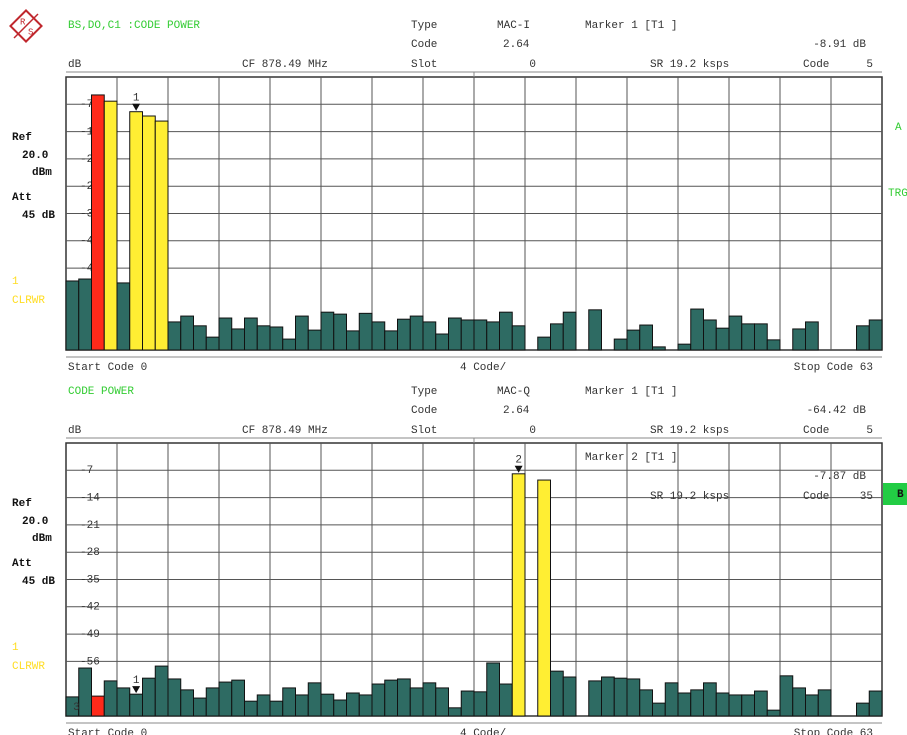 The height and width of the screenshot is (735, 907). What do you see at coordinates (90, 553) in the screenshot?
I see `y-tick-label: -28` at bounding box center [90, 553].